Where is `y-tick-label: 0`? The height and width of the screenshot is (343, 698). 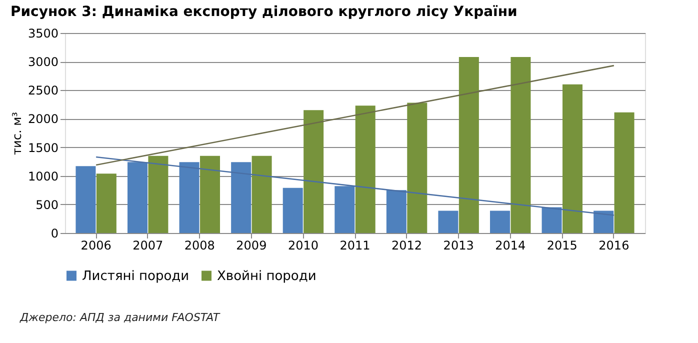 y-tick-label: 0 is located at coordinates (54, 233).